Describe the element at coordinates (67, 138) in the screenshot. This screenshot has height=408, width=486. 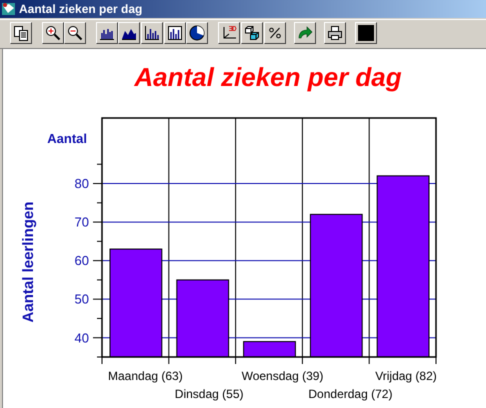
I see `text: Aantal` at that location.